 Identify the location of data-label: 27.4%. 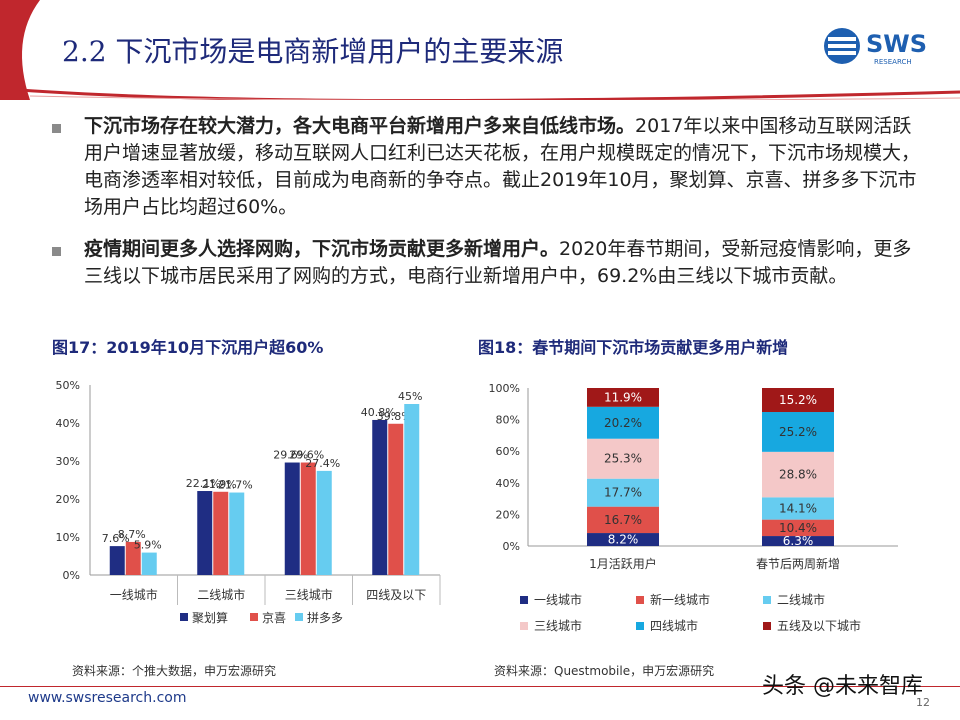
(322, 463).